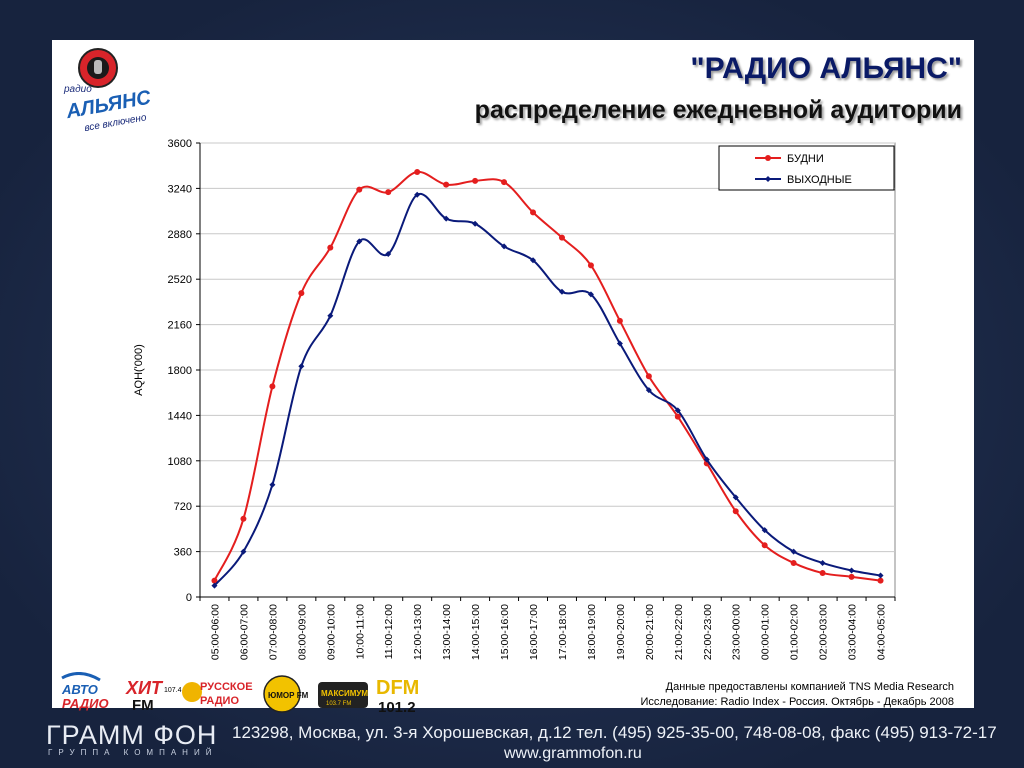  I want to click on hit-fm-logo: ХИТ 107.4 FM, so click(153, 696).